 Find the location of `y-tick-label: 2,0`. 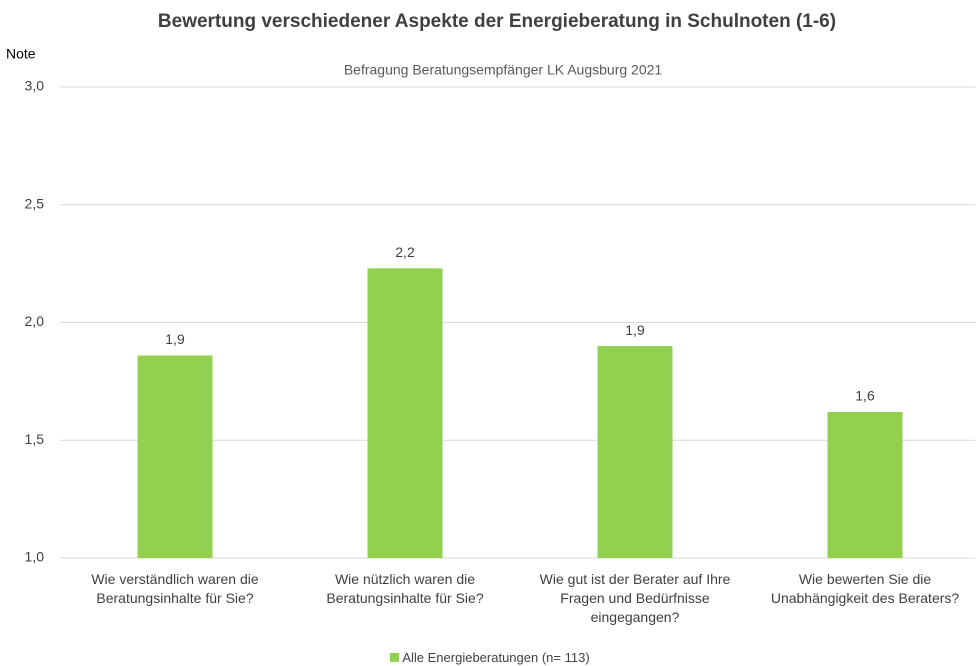

y-tick-label: 2,0 is located at coordinates (35, 321).